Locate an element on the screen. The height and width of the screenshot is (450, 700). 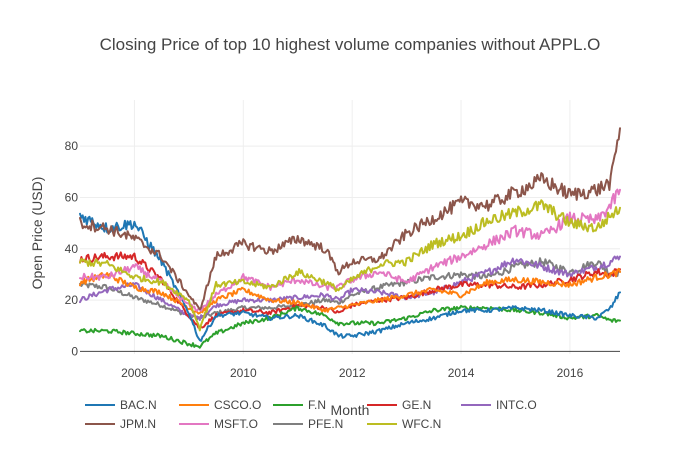
legend-item-pfe-n: PFE.N is located at coordinates (308, 424).